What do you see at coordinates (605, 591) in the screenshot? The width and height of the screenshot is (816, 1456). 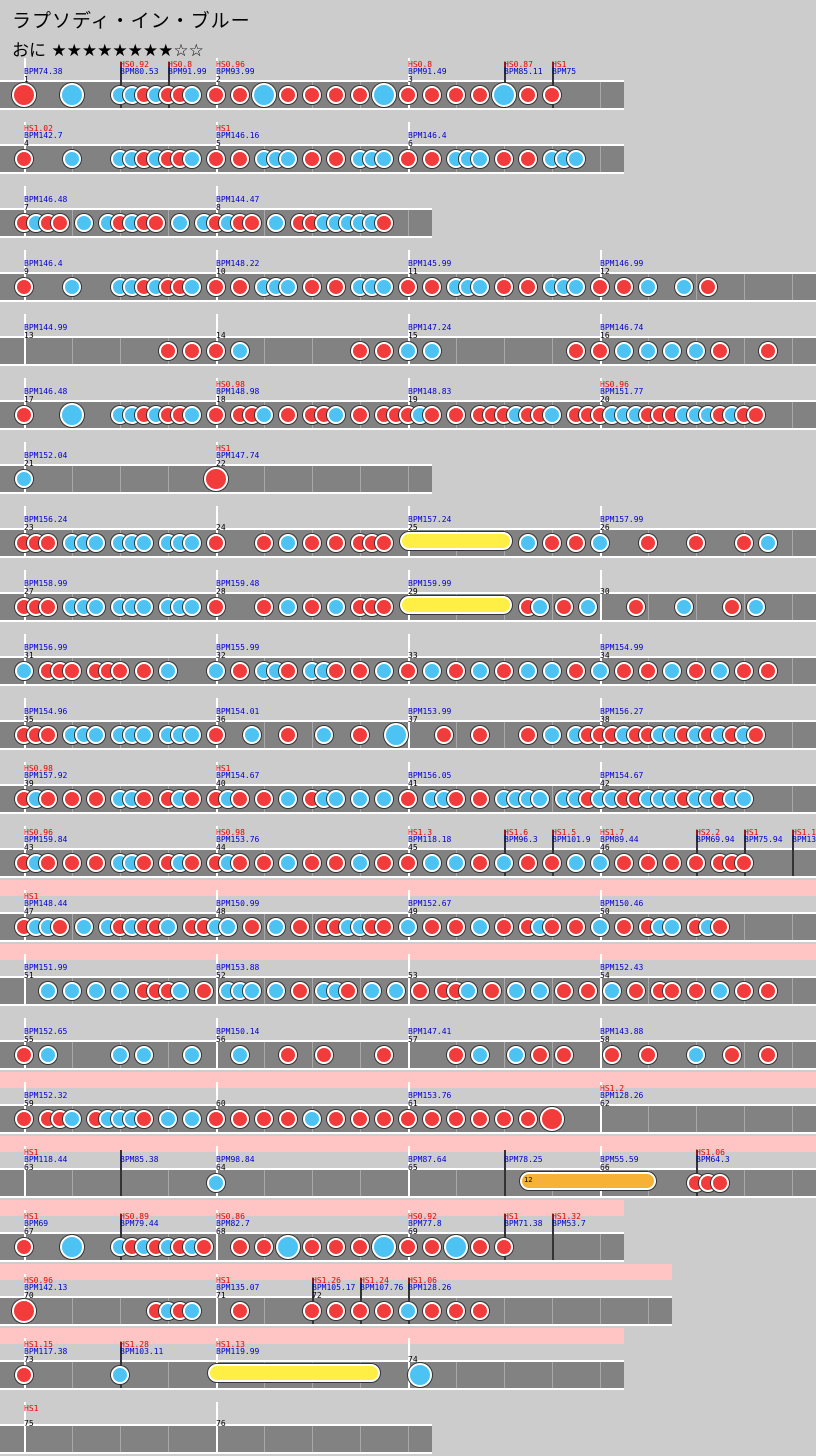 I see `measure-number: 30` at bounding box center [605, 591].